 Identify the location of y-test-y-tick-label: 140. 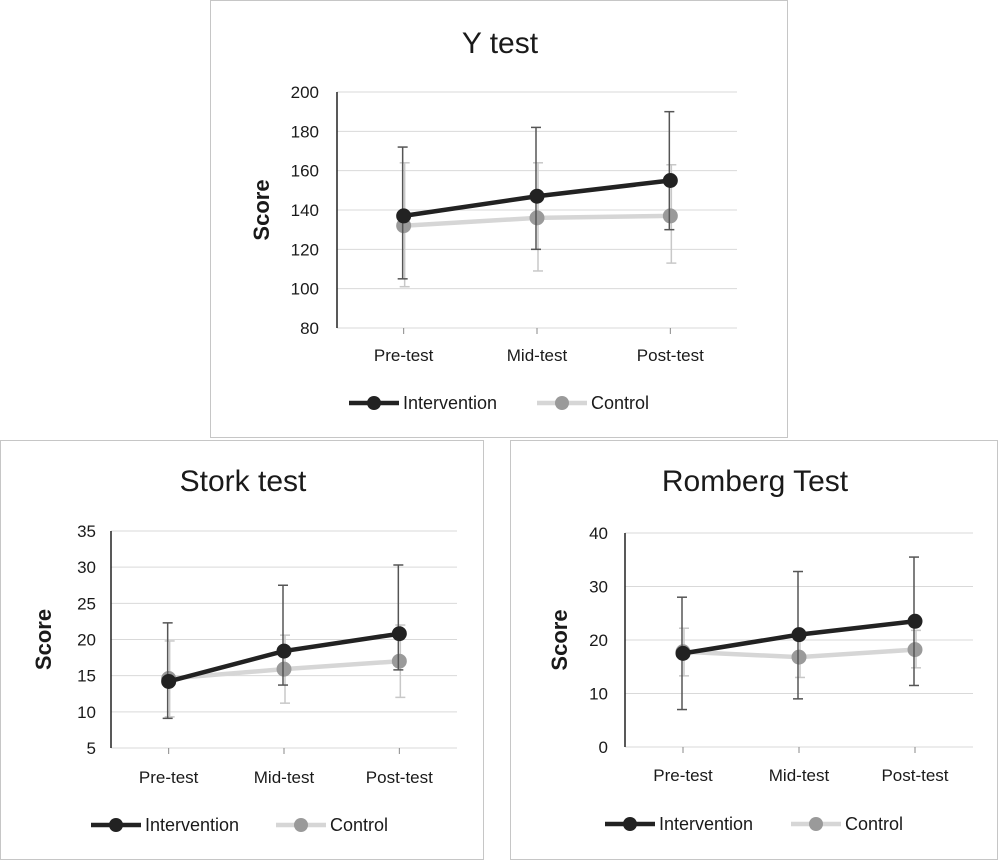
(305, 210).